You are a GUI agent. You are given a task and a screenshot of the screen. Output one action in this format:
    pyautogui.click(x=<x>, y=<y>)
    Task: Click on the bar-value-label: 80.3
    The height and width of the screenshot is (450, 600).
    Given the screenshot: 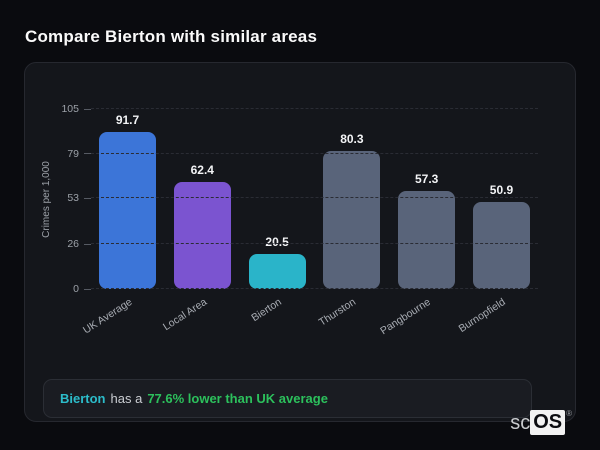 What is the action you would take?
    pyautogui.click(x=352, y=139)
    